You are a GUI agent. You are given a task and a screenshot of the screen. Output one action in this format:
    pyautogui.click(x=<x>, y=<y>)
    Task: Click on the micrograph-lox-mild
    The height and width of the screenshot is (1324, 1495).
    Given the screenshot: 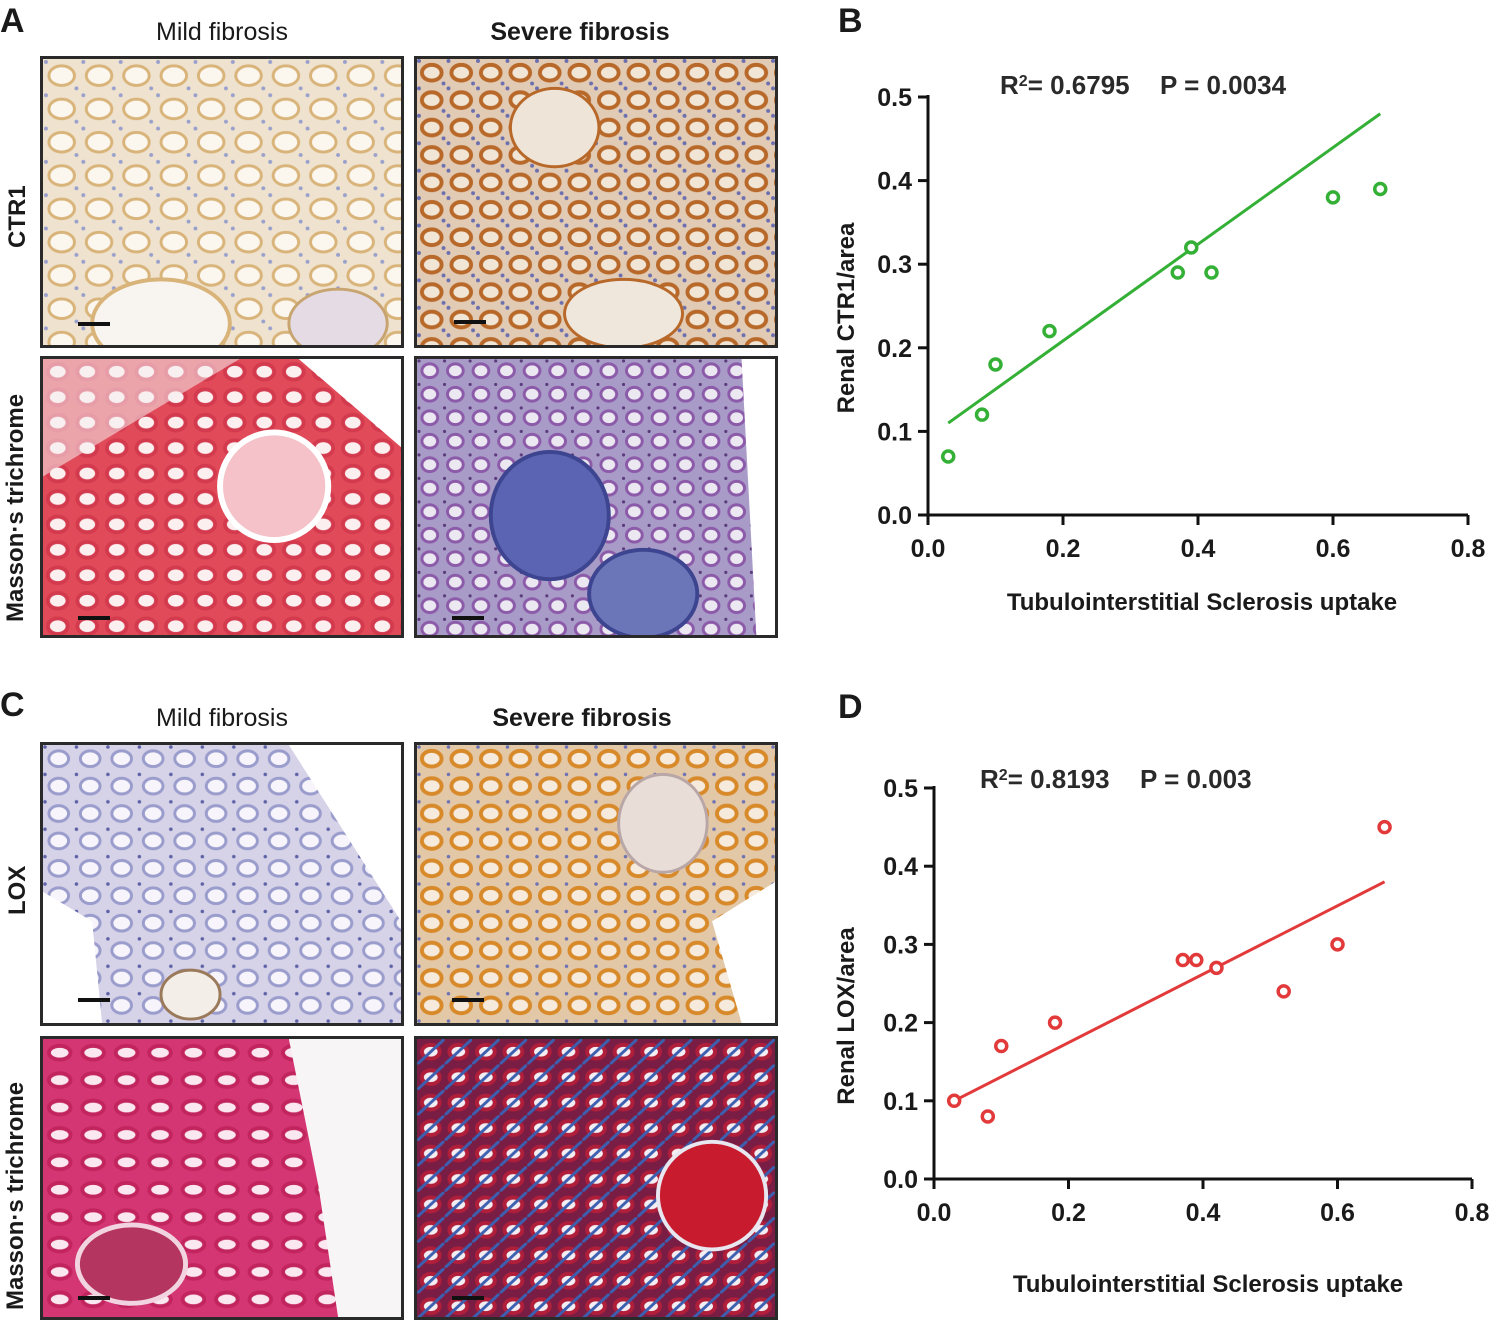 What is the action you would take?
    pyautogui.click(x=222, y=884)
    